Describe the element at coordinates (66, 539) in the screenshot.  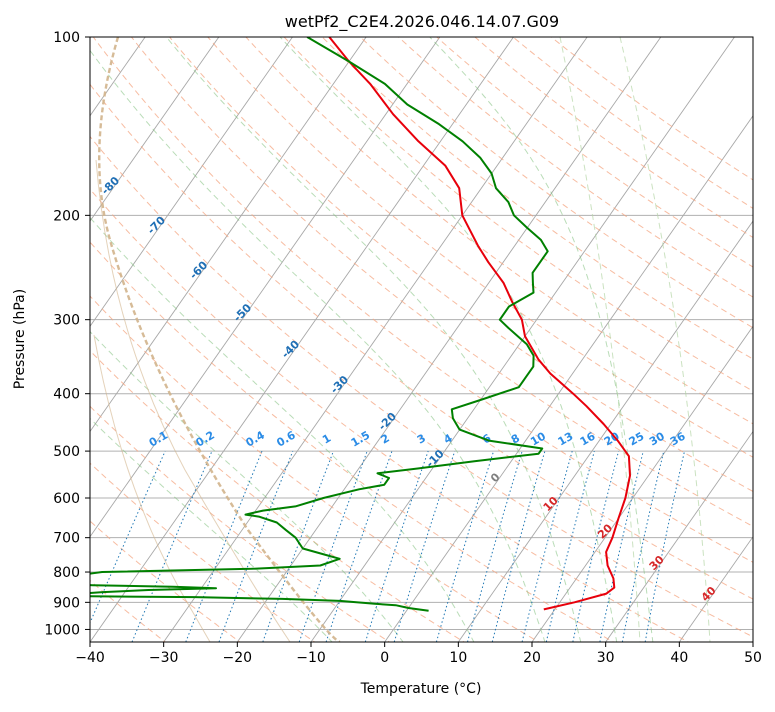
I see `y-tick-label: 700` at that location.